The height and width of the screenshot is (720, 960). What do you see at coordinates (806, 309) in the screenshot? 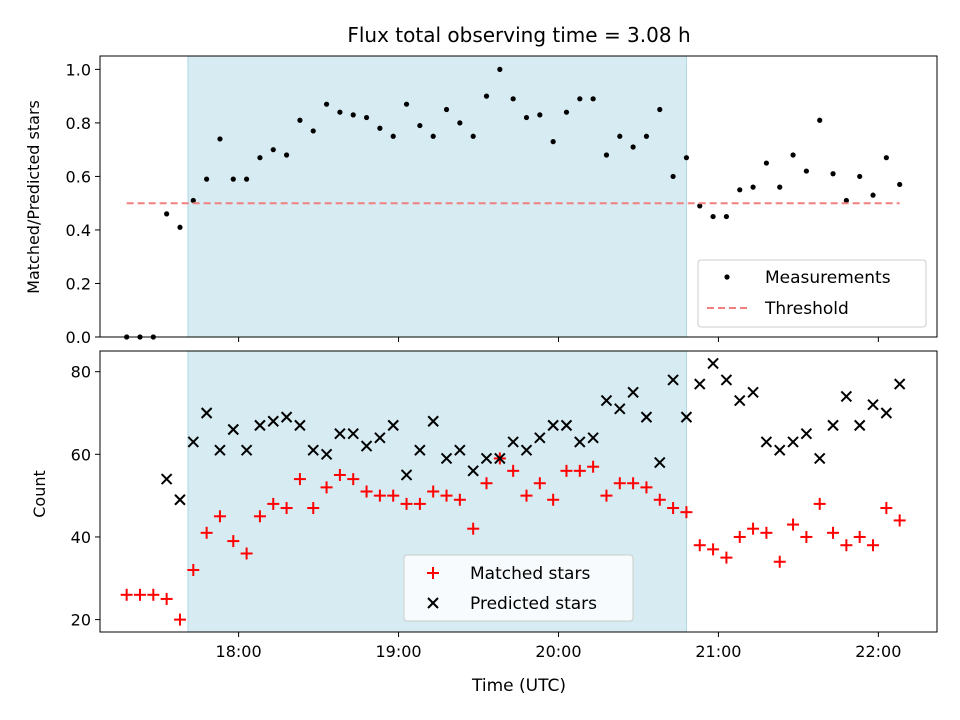
I see `legend-threshold-label: Threshold` at bounding box center [806, 309].